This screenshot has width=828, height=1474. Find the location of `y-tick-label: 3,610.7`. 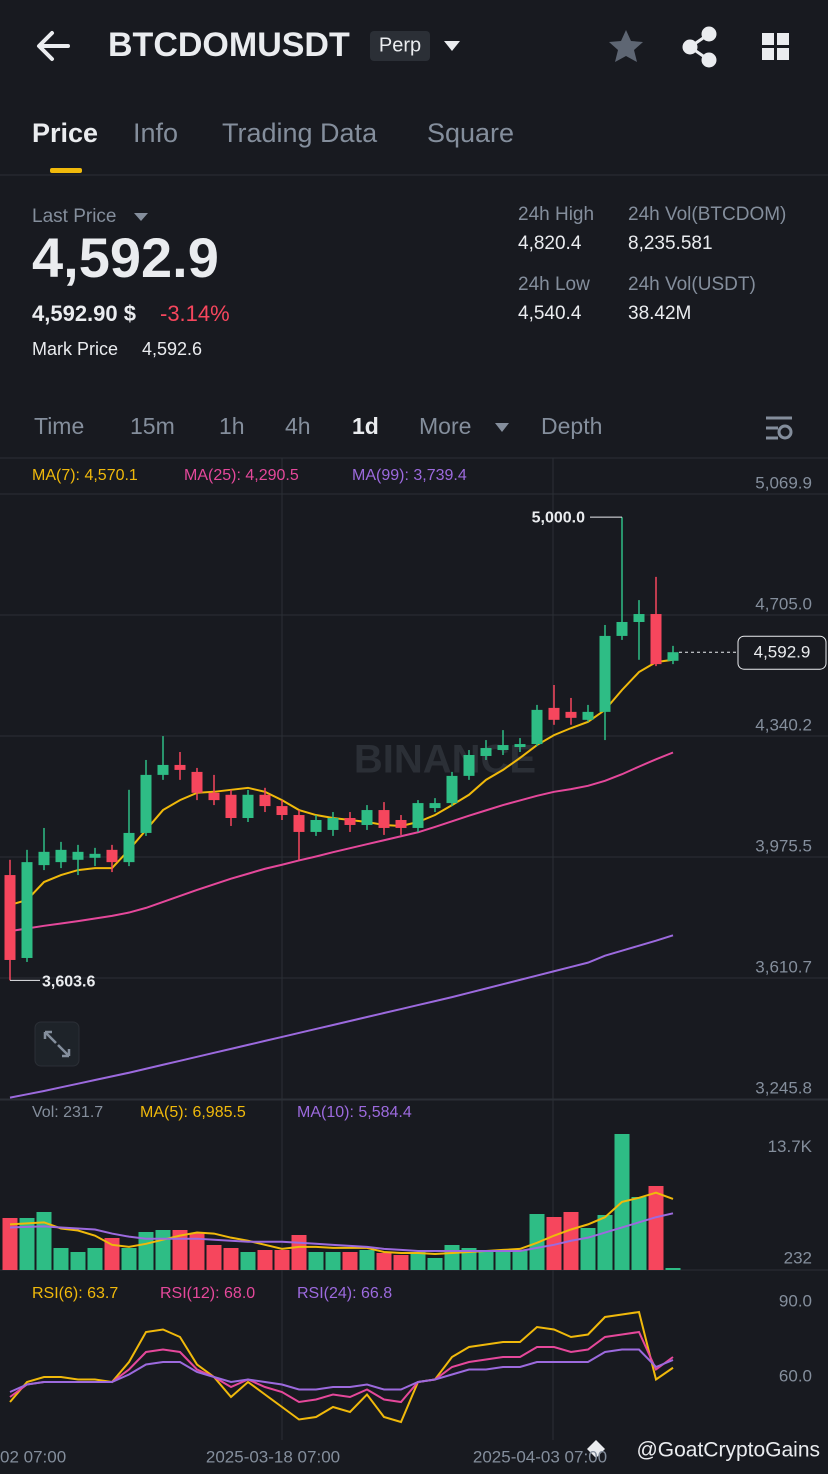

y-tick-label: 3,610.7 is located at coordinates (783, 966).